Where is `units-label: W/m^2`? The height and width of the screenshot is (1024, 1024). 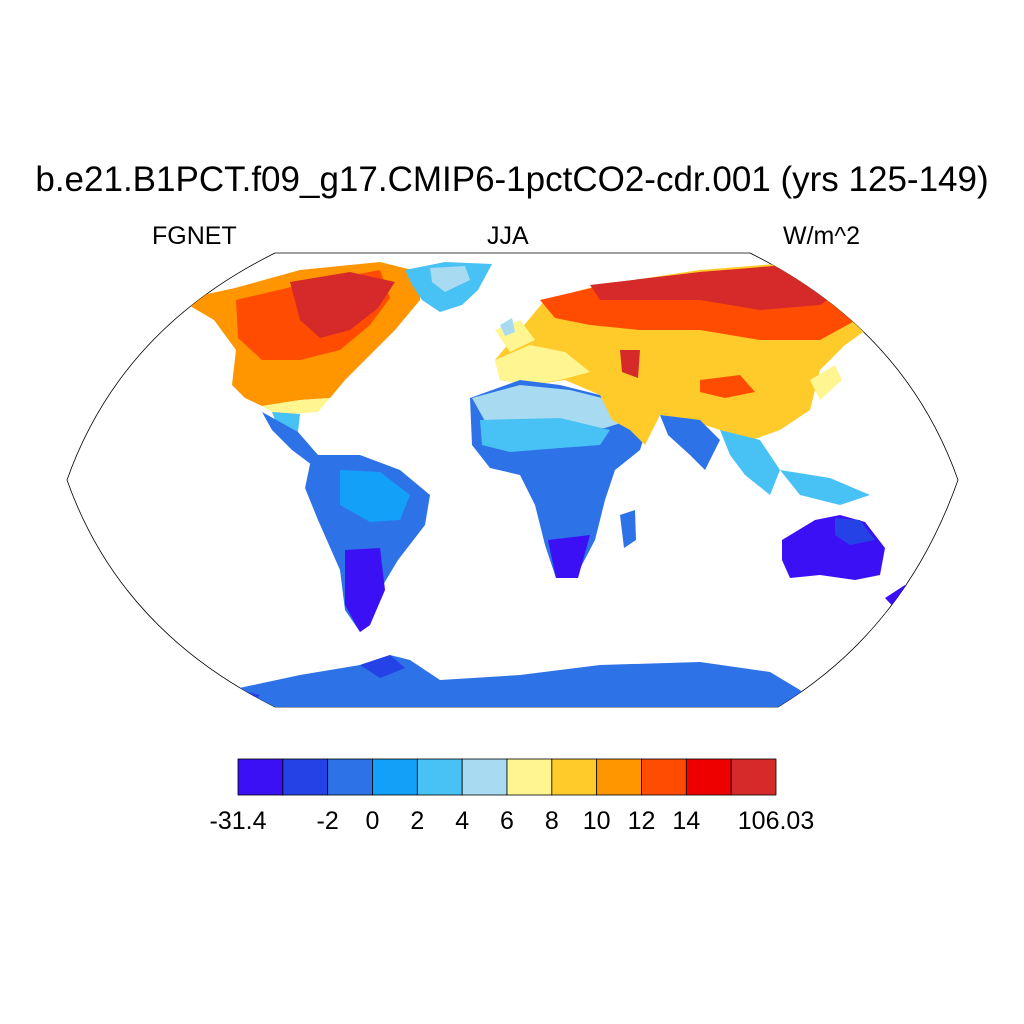
units-label: W/m^2 is located at coordinates (822, 236).